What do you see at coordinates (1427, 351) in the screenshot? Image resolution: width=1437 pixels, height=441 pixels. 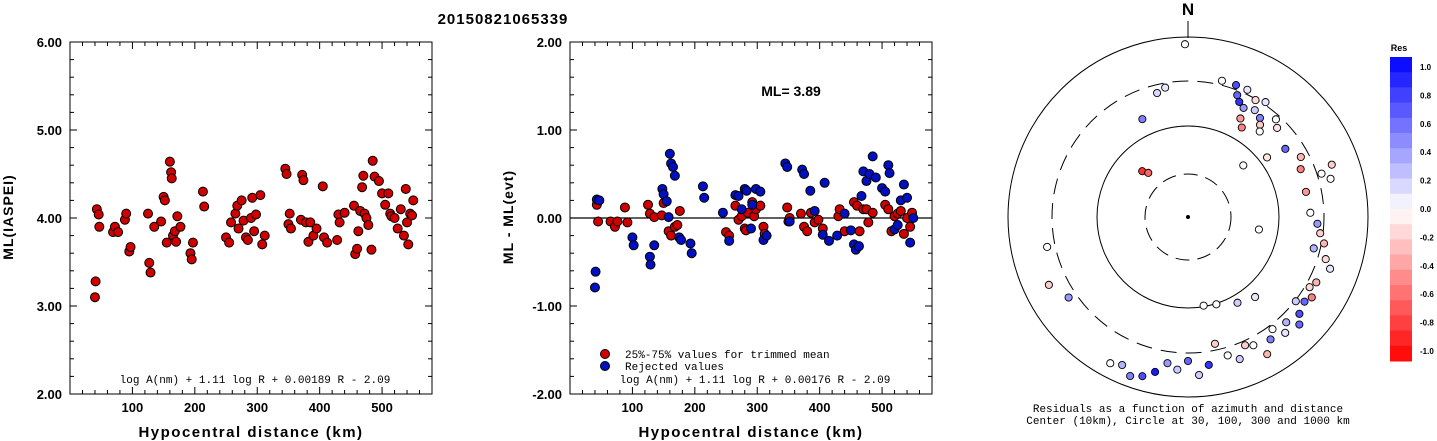 I see `colorbar-tick-label: -1.0` at bounding box center [1427, 351].